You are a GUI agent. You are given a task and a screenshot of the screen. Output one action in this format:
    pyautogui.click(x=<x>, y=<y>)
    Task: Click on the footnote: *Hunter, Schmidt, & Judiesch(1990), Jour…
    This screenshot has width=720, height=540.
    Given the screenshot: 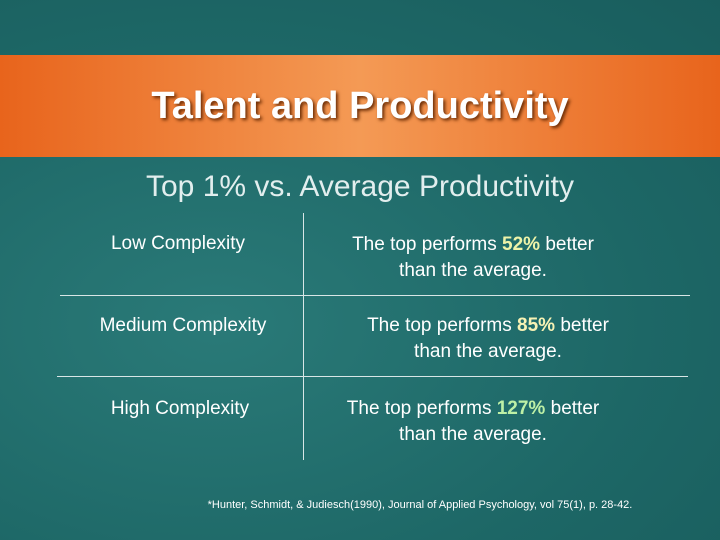 What is the action you would take?
    pyautogui.click(x=420, y=505)
    